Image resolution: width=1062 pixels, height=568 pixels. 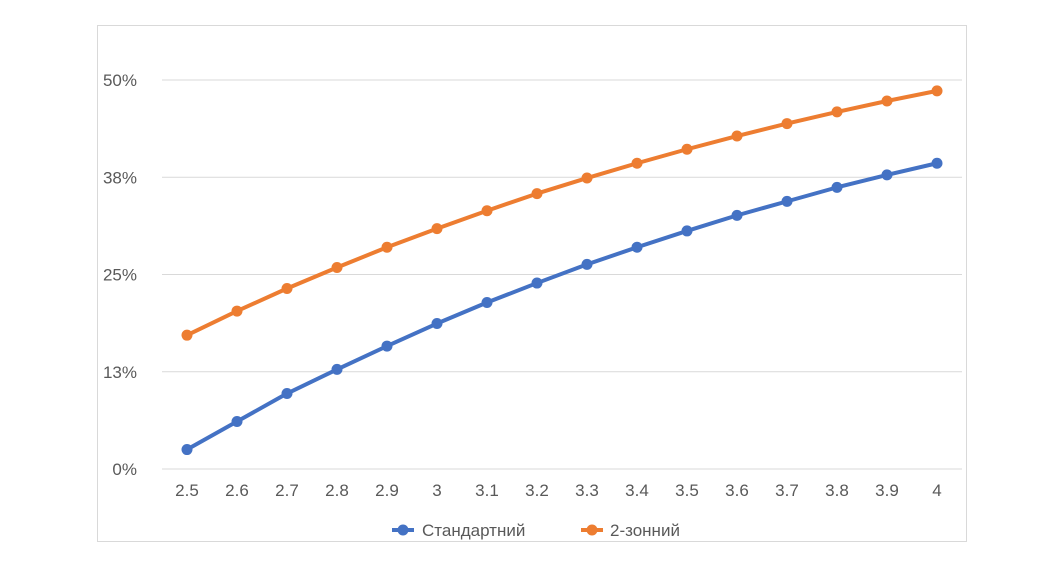 I want to click on x-tick-label: 2.8, so click(x=337, y=490).